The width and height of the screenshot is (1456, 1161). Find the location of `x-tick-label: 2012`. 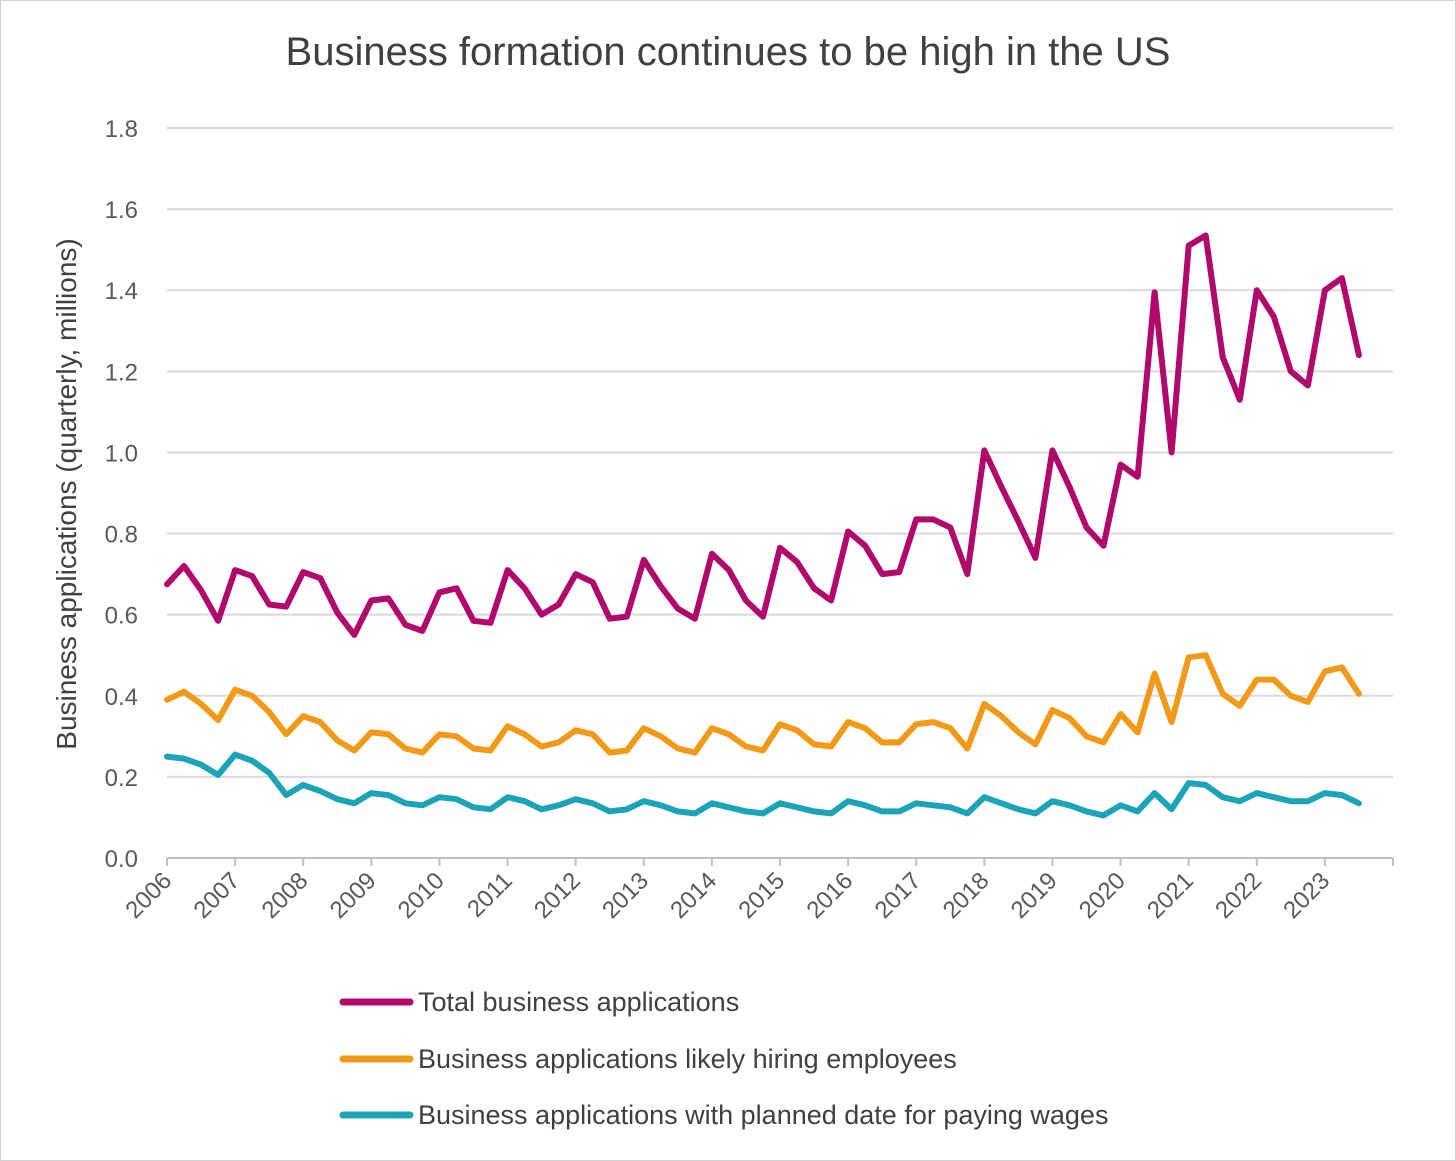

x-tick-label: 2012 is located at coordinates (557, 895).